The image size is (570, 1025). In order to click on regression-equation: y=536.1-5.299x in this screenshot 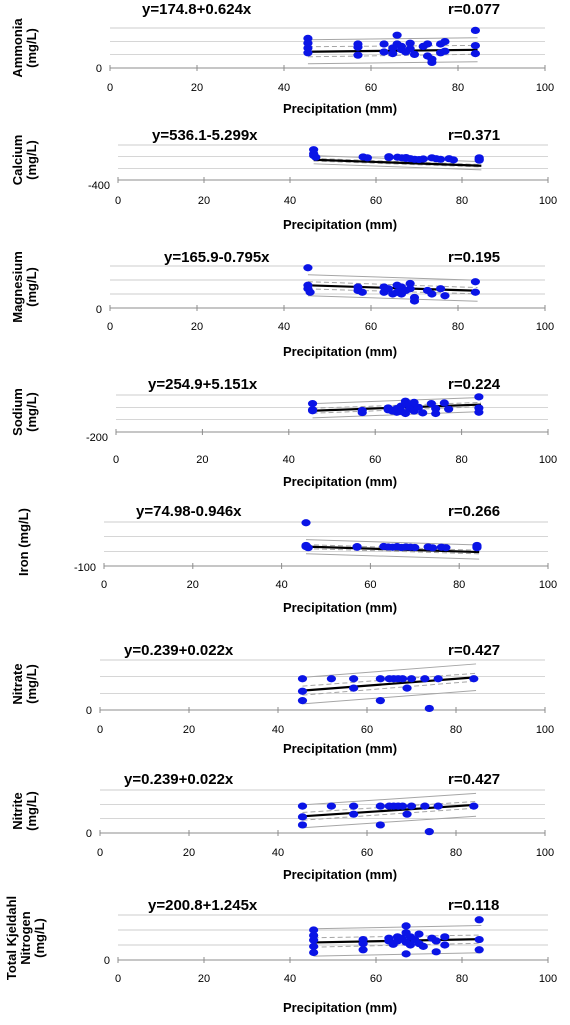, I will do `click(205, 135)`.